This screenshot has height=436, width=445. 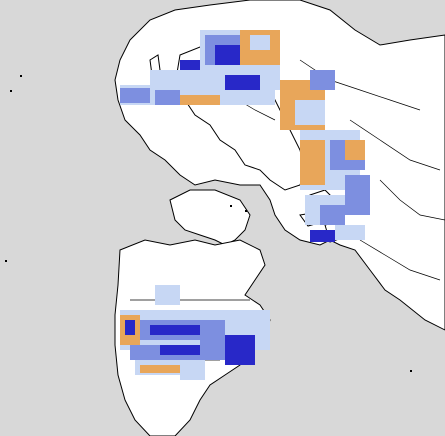 What do you see at coordinates (210, 217) in the screenshot?
I see `greenland-landmass` at bounding box center [210, 217].